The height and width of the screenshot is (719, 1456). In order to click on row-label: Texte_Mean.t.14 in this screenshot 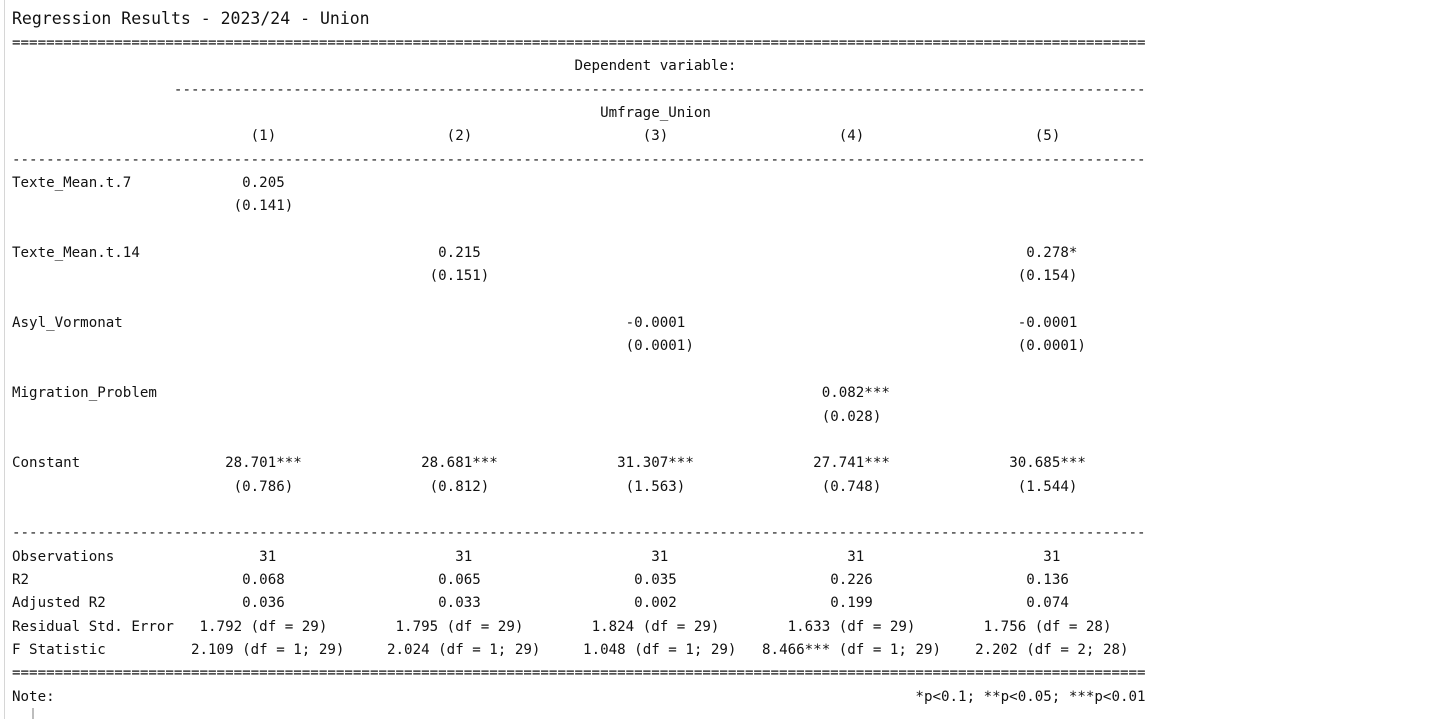, I will do `click(93, 253)`.